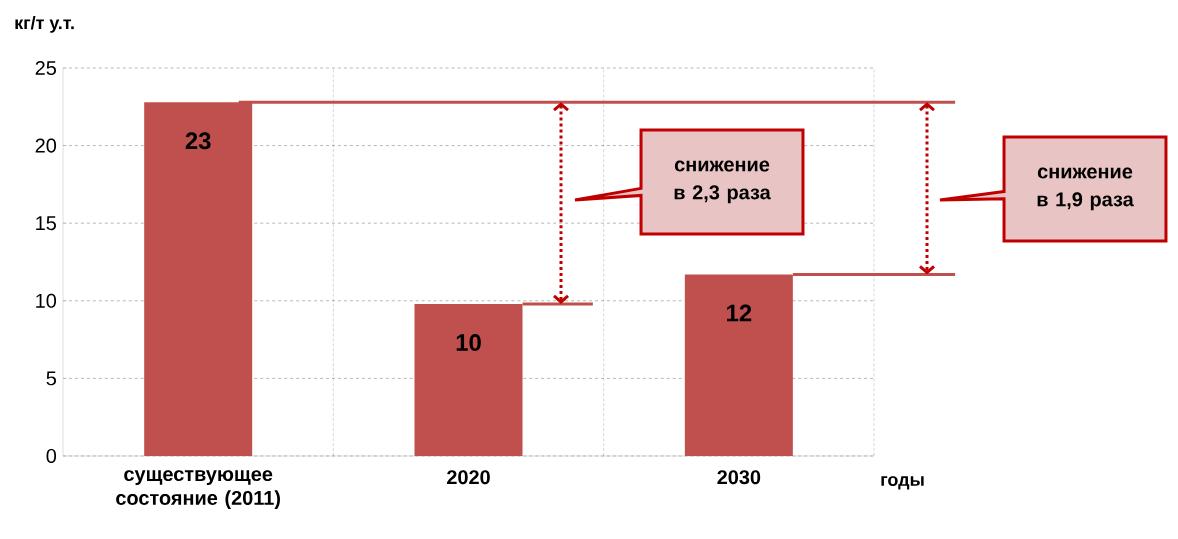 This screenshot has width=1178, height=539. What do you see at coordinates (46, 145) in the screenshot?
I see `y-tick-label: 20` at bounding box center [46, 145].